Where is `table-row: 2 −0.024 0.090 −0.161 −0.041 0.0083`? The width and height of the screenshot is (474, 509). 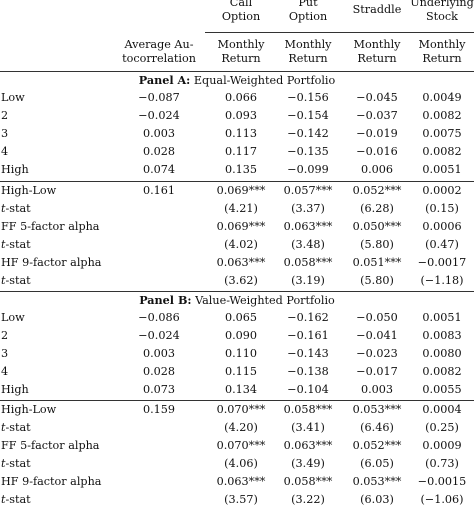 table-row: 2 −0.024 0.090 −0.161 −0.041 0.0083 is located at coordinates (237, 336).